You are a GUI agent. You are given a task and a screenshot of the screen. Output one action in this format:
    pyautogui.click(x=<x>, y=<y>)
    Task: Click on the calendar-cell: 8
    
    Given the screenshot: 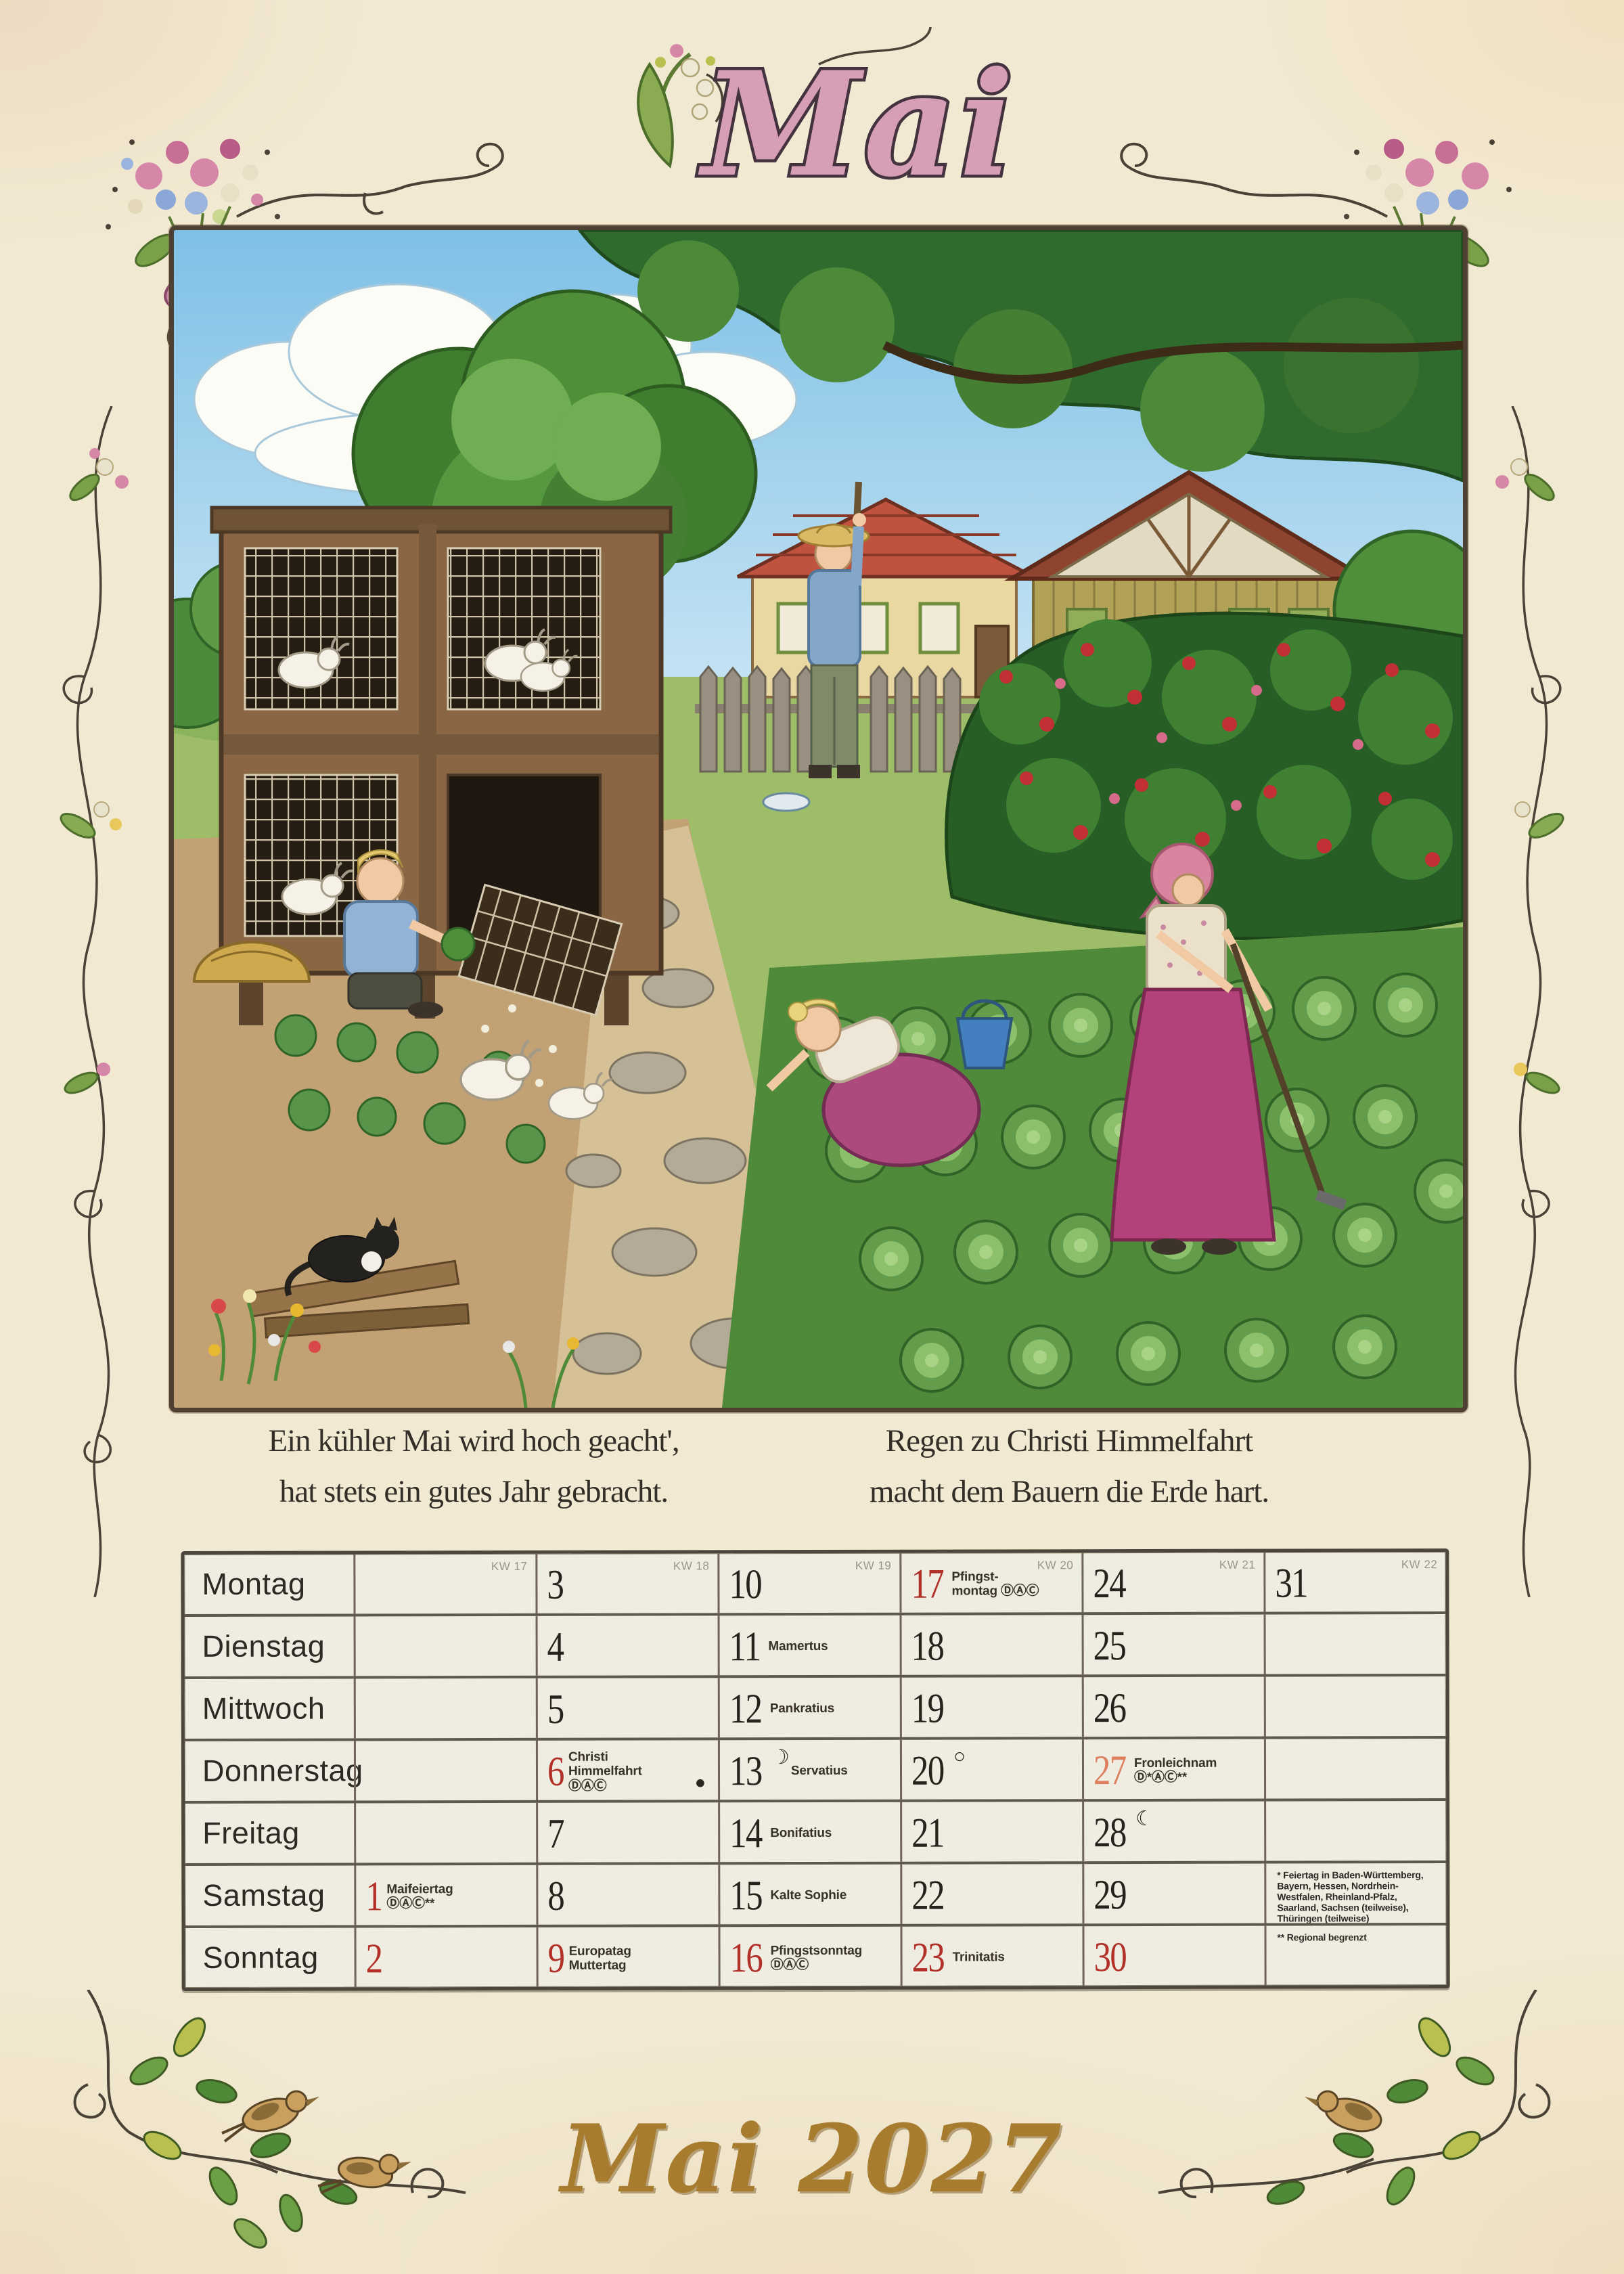 What is the action you would take?
    pyautogui.click(x=627, y=1895)
    